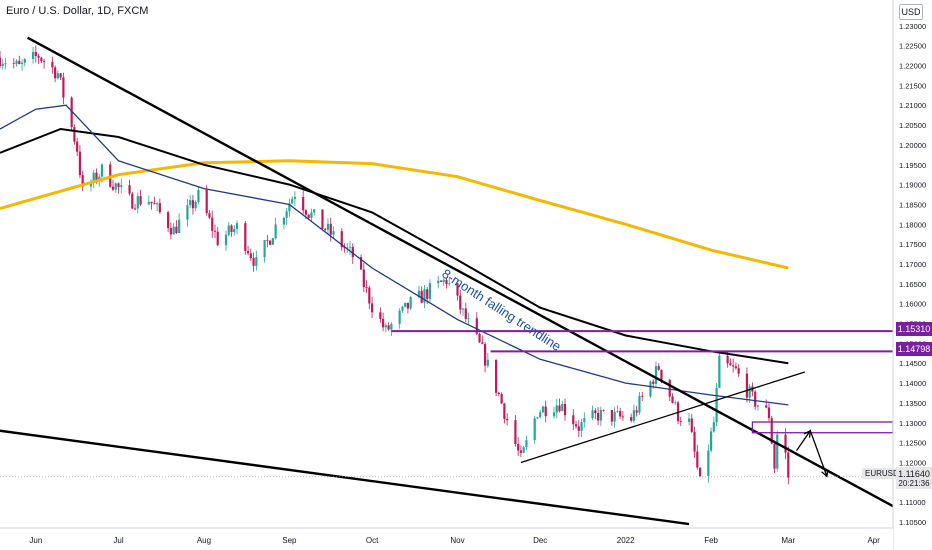  I want to click on y-tick-label: 1.20500, so click(912, 125).